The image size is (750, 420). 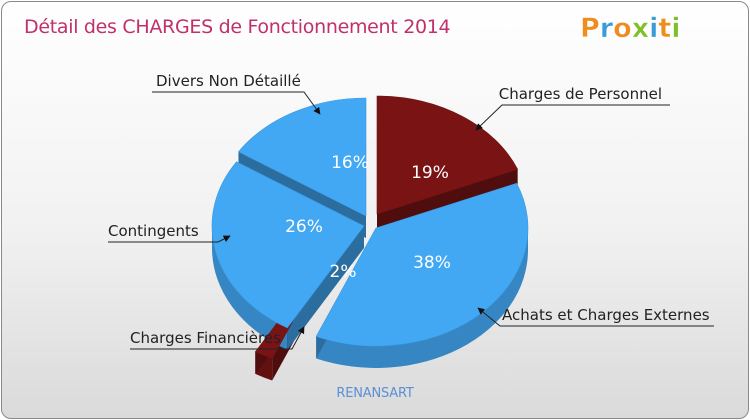 What do you see at coordinates (640, 28) in the screenshot?
I see `logo-letter: x` at bounding box center [640, 28].